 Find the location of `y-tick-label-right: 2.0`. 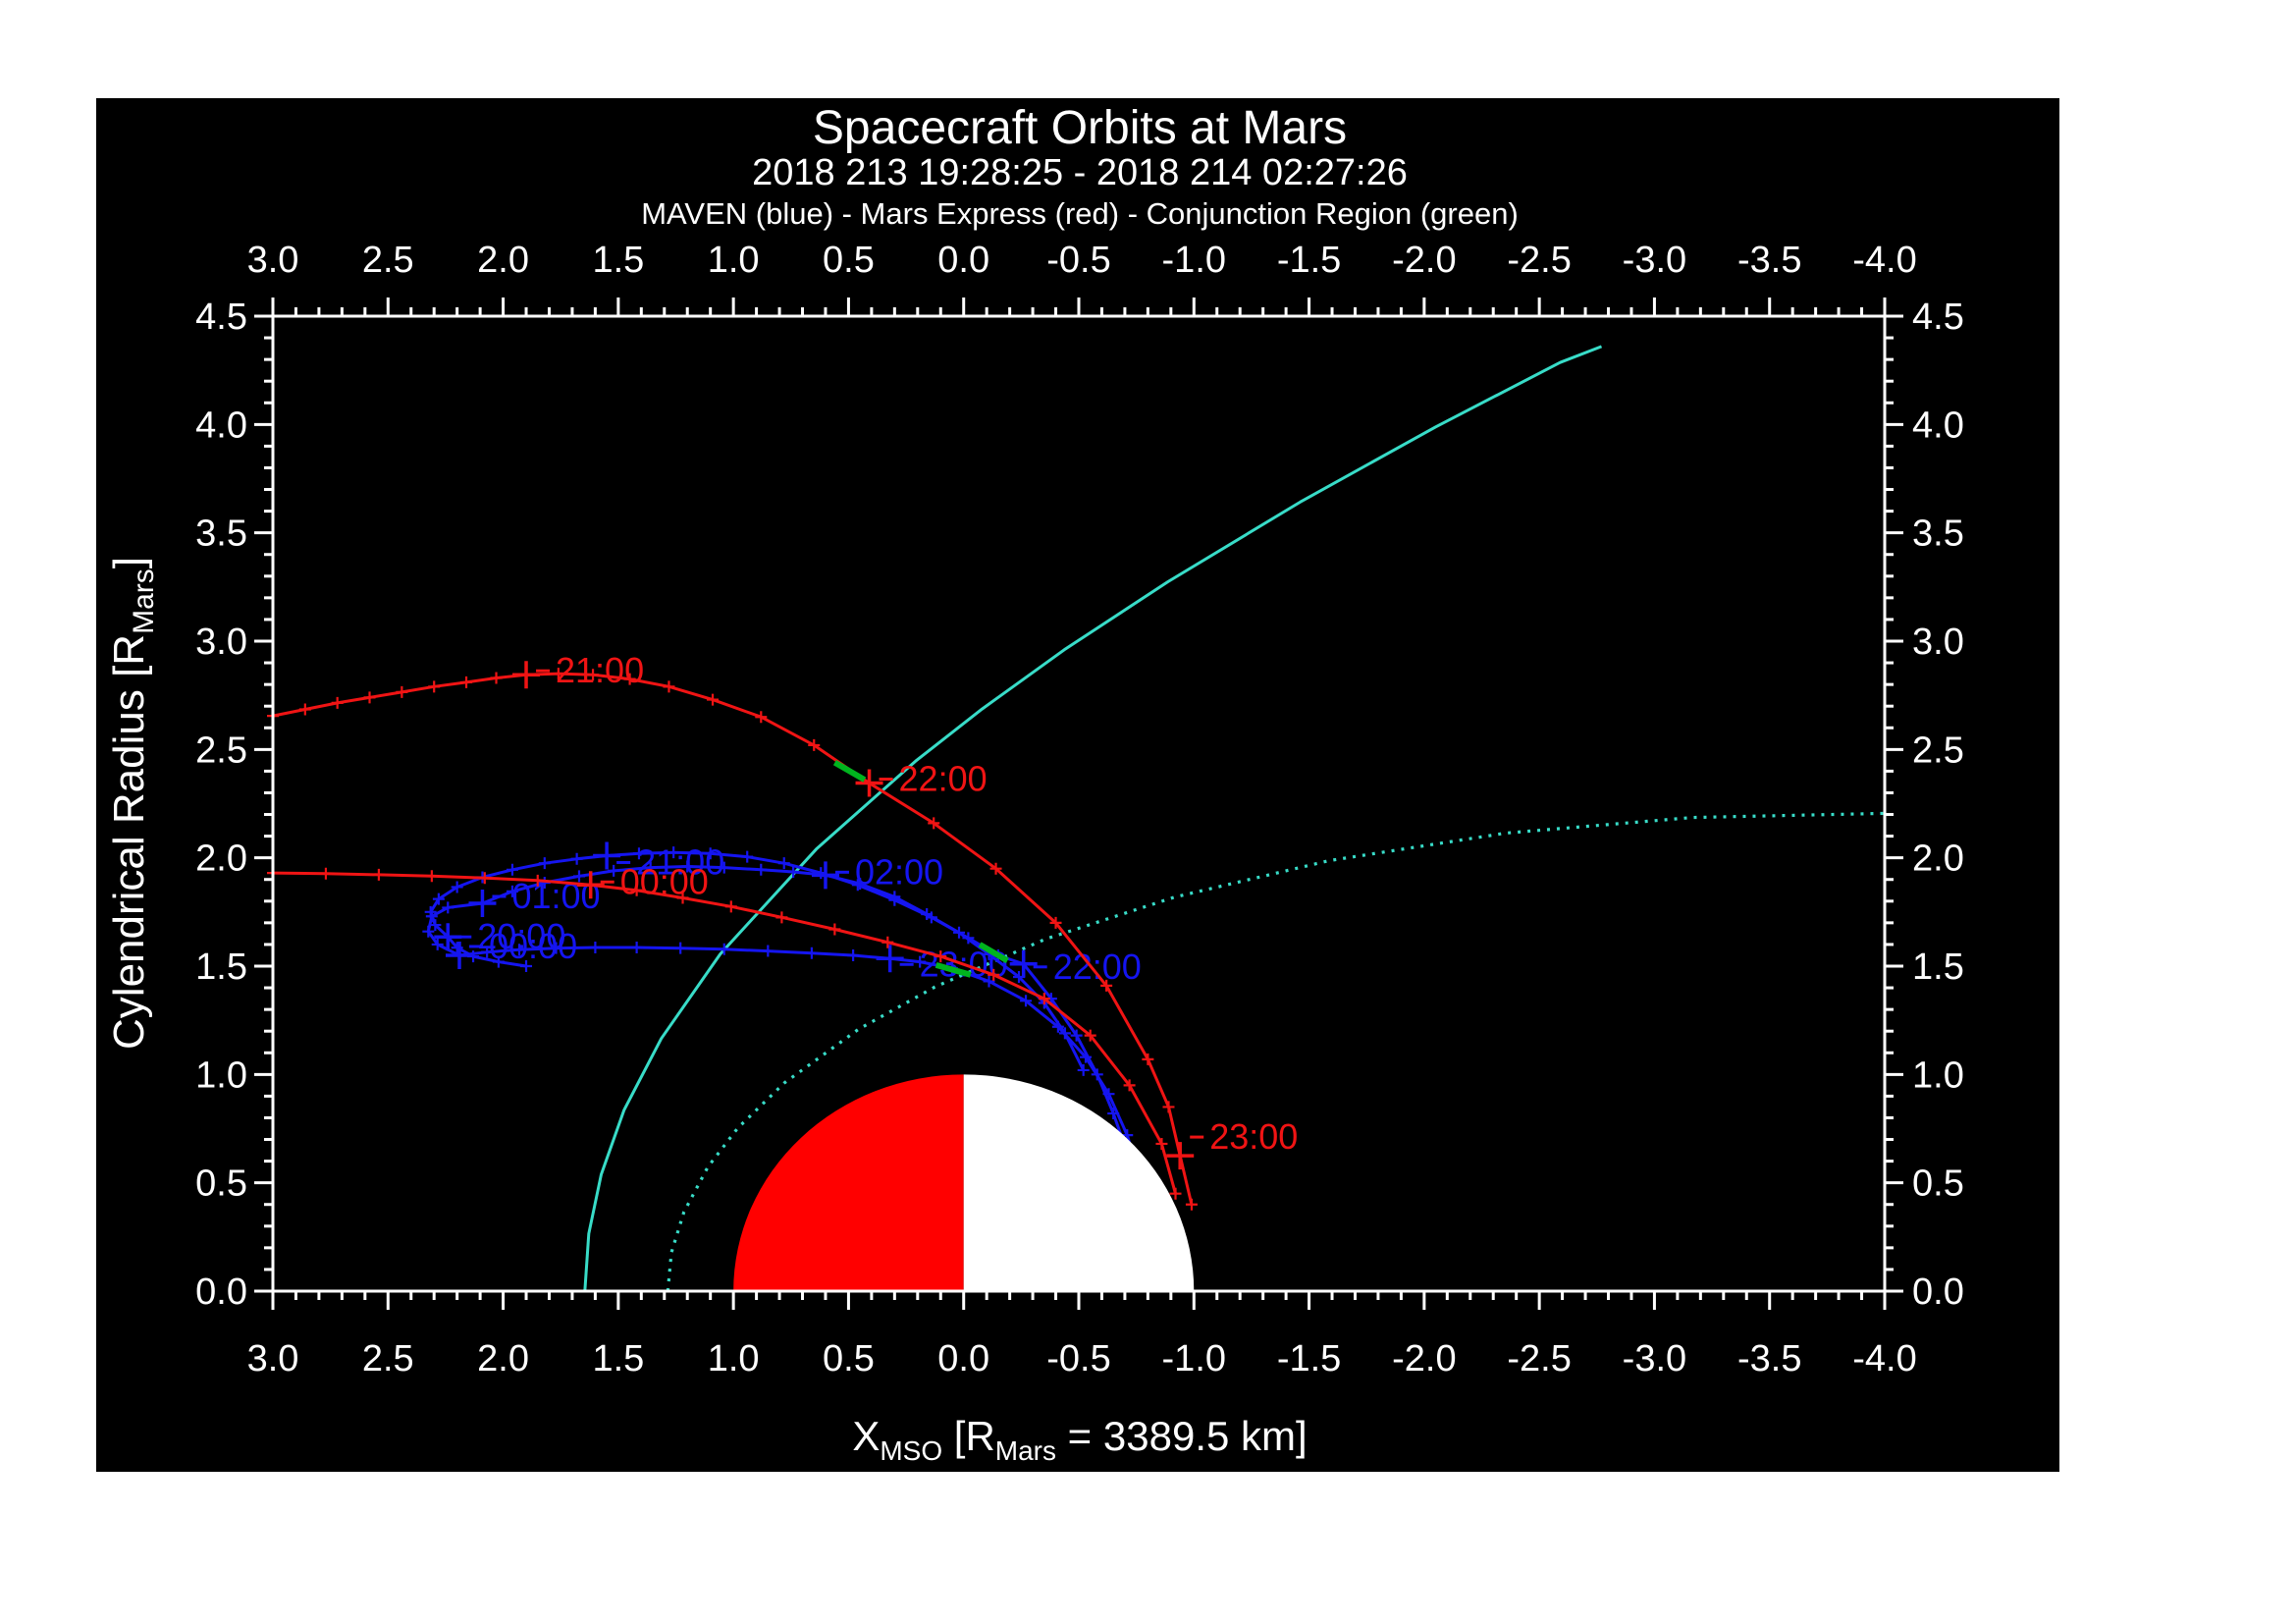

y-tick-label-right: 2.0 is located at coordinates (1938, 859).